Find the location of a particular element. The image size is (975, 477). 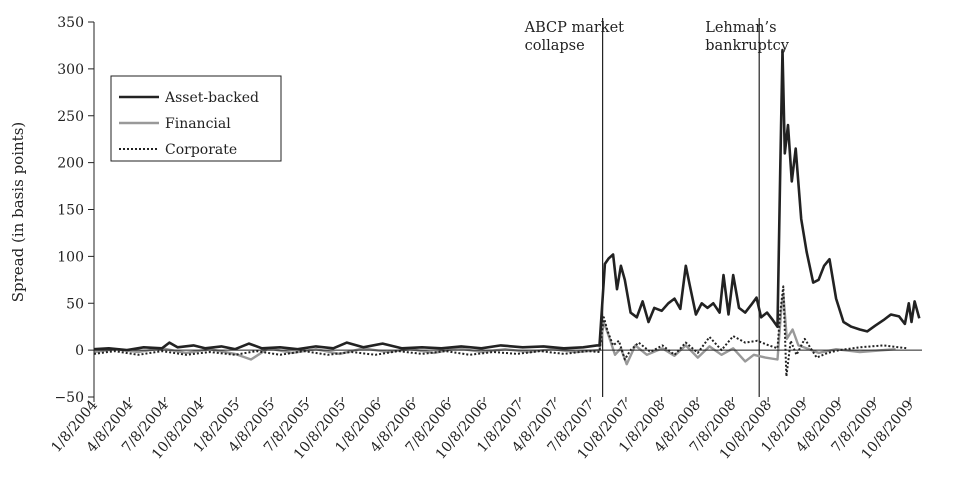

legend-box is located at coordinates (196, 118).